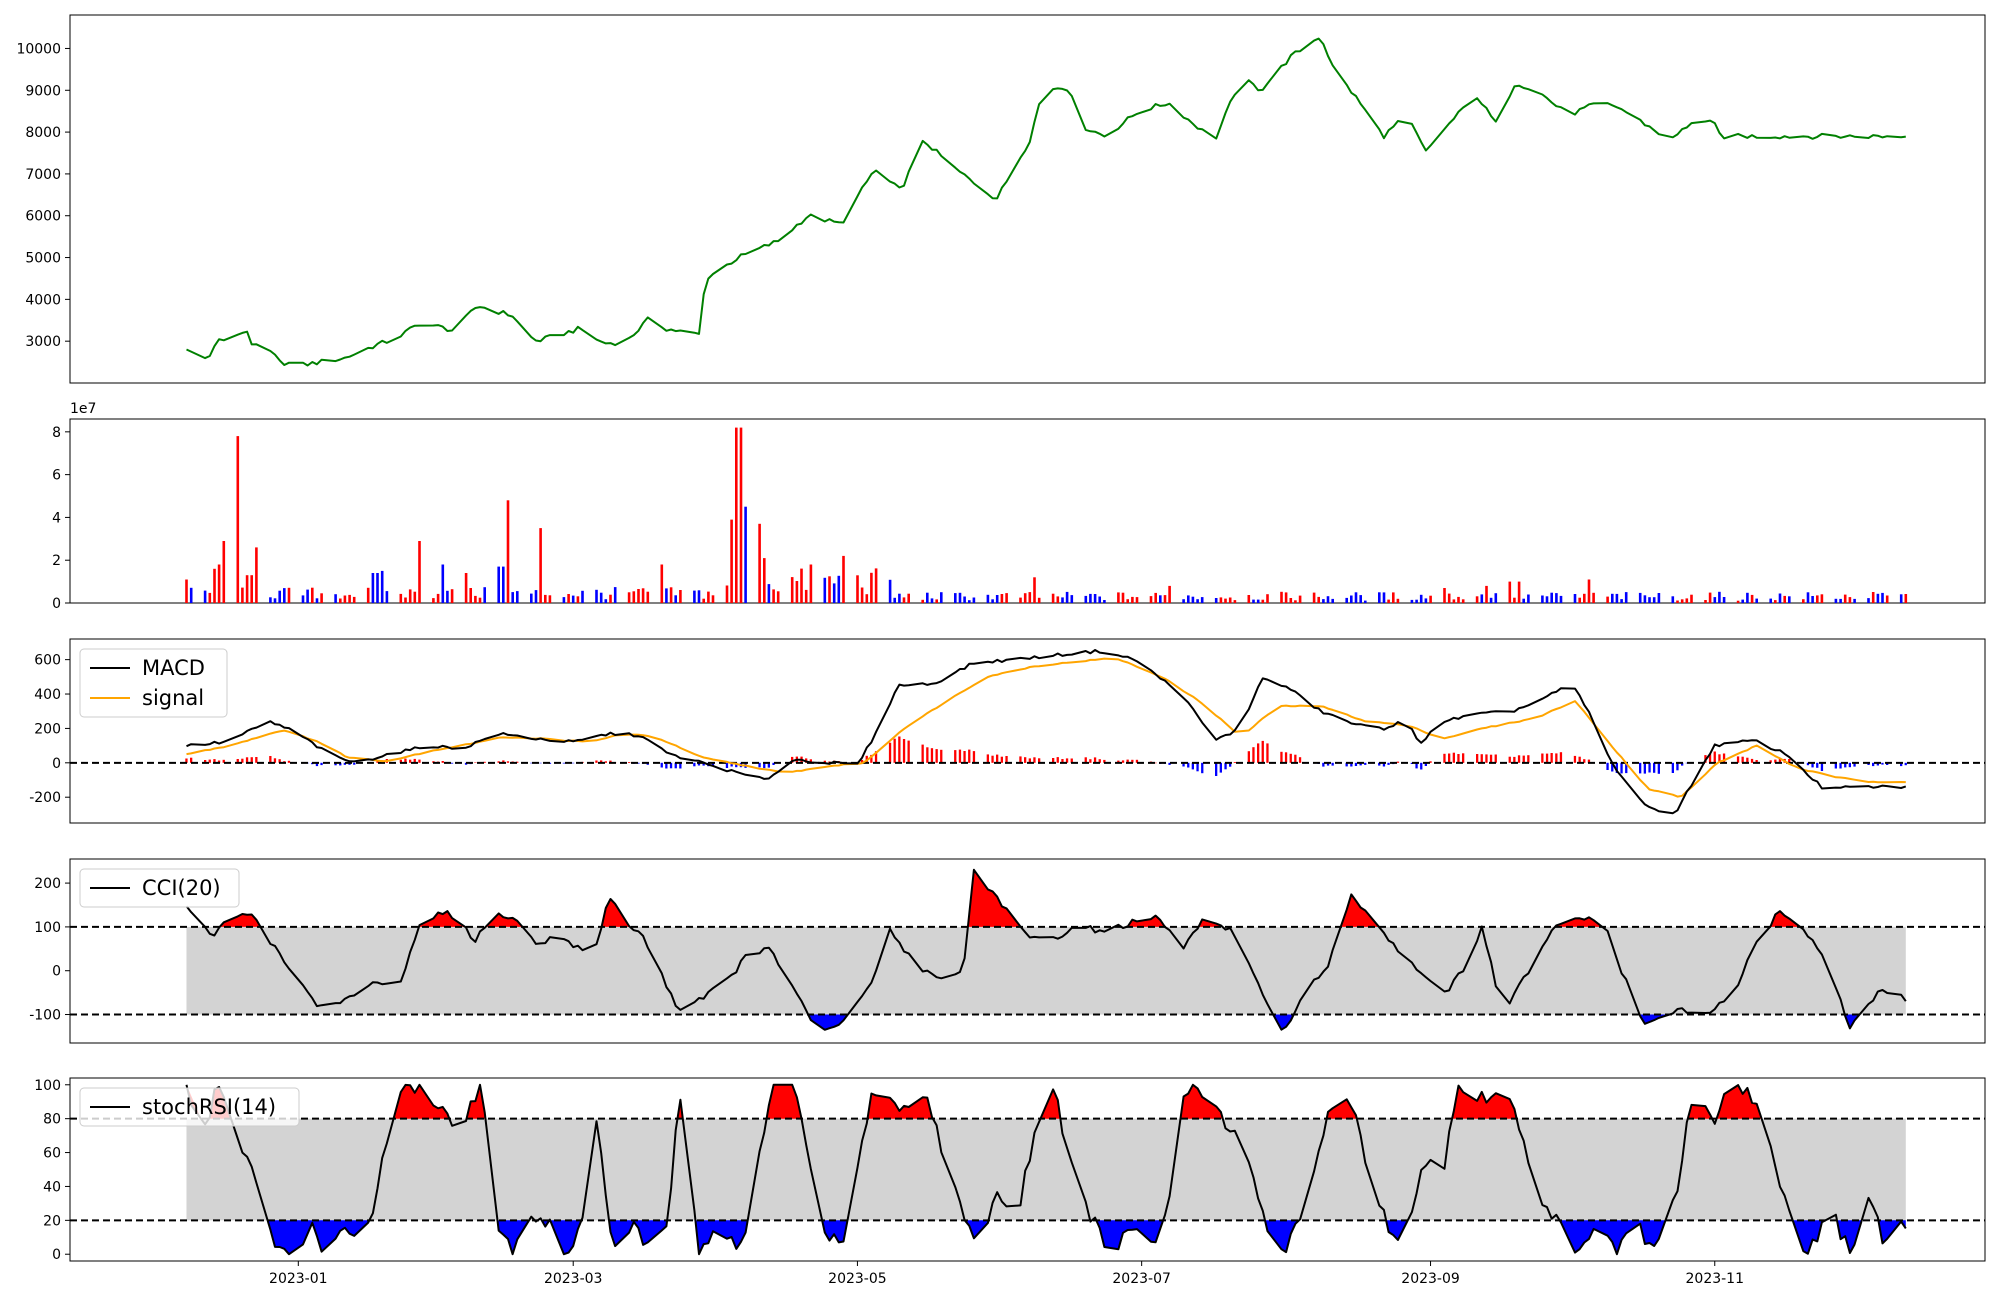  Describe the element at coordinates (43, 175) in the screenshot. I see `price-y-tick-label: 7000` at that location.